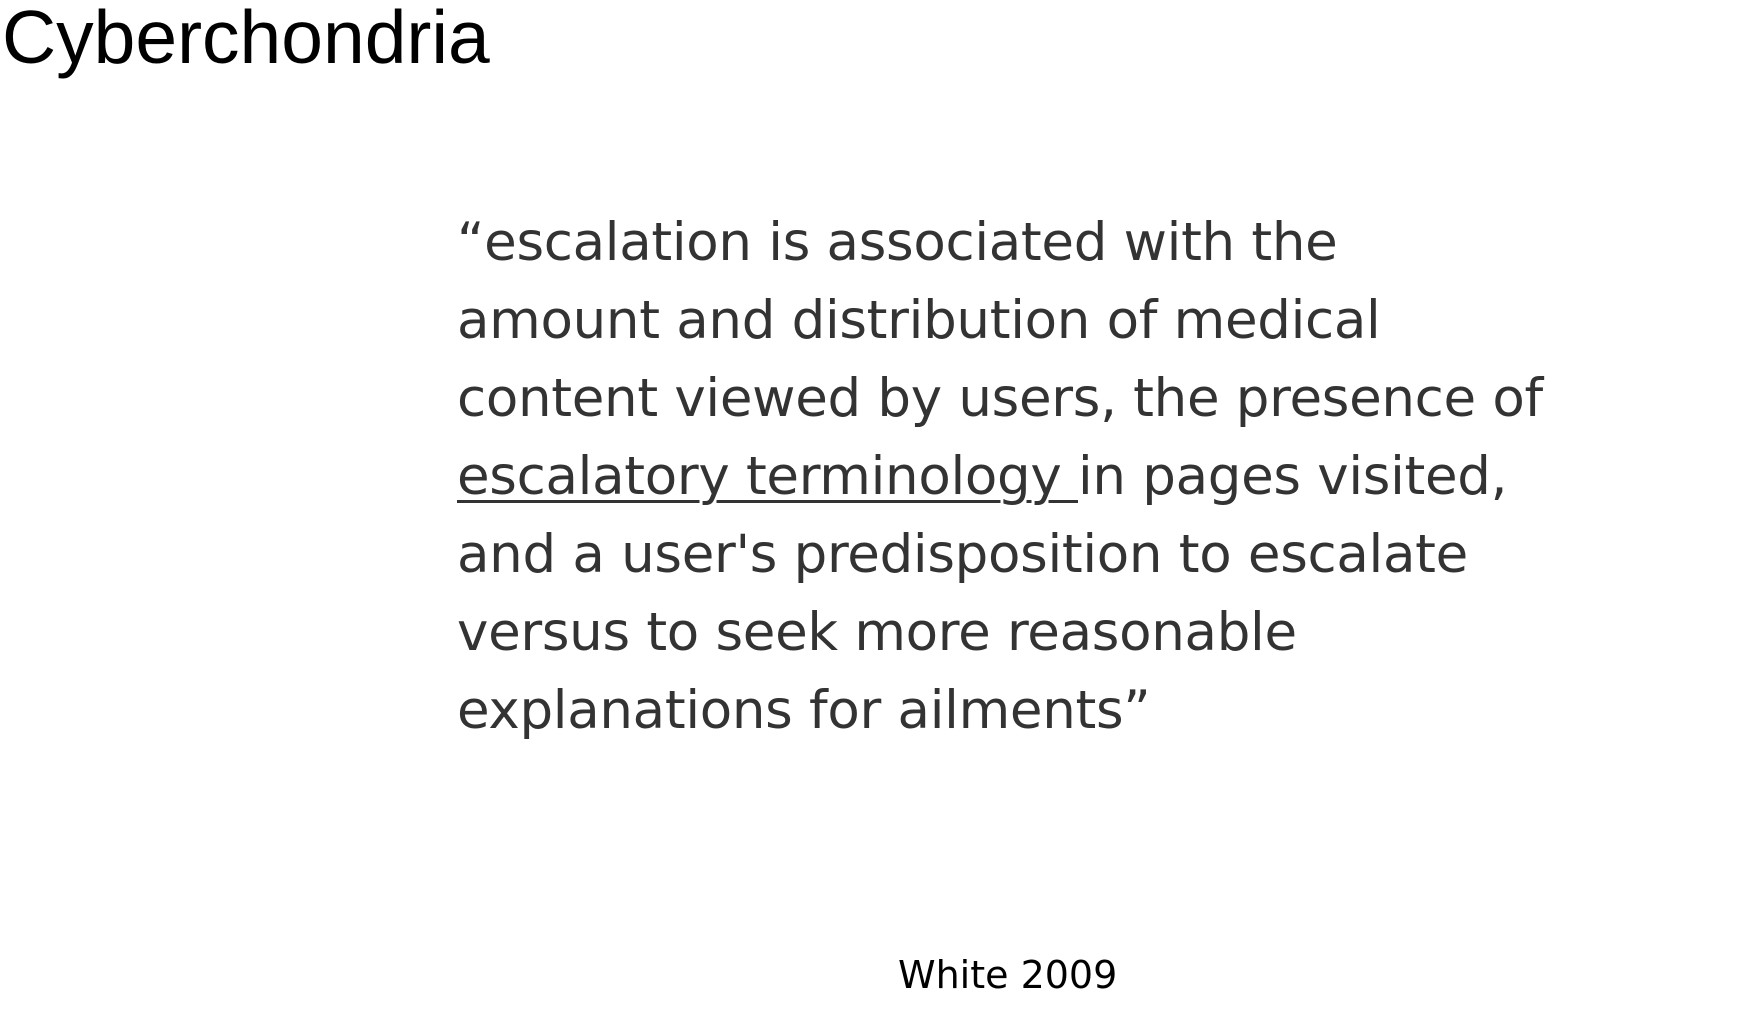 Image resolution: width=1748 pixels, height=1015 pixels. What do you see at coordinates (1008, 975) in the screenshot?
I see `citation: White 2009` at bounding box center [1008, 975].